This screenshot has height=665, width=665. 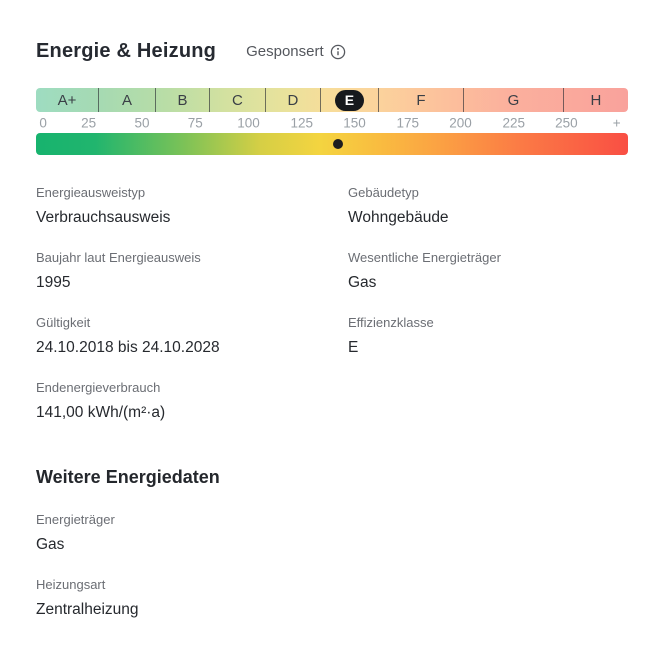 What do you see at coordinates (87, 609) in the screenshot?
I see `field-value: Zentralheizung` at bounding box center [87, 609].